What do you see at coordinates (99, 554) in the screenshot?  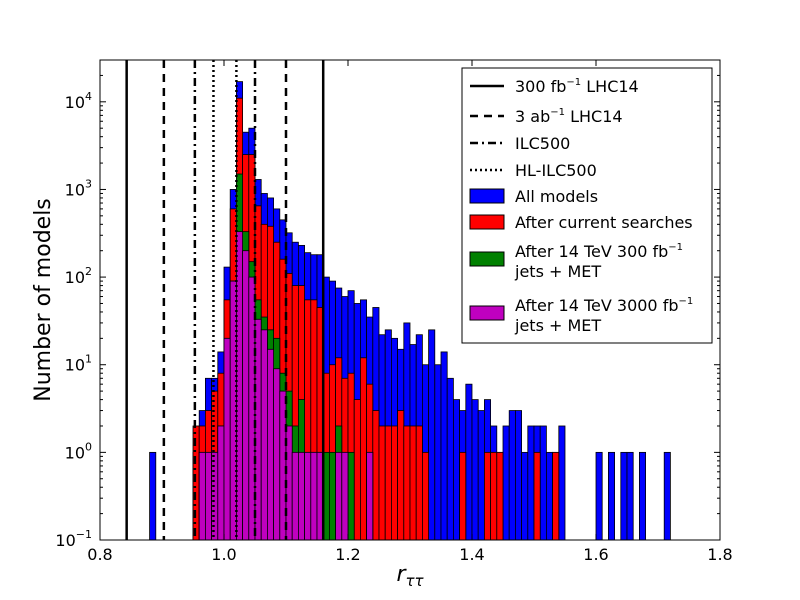 I see `x-tick-label-0: 0.8` at bounding box center [99, 554].